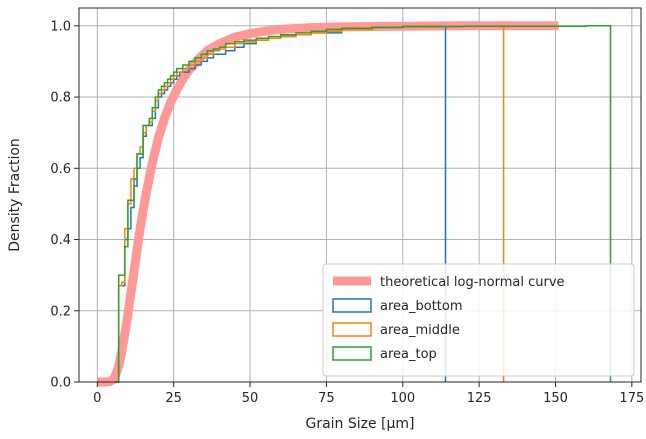 Image resolution: width=646 pixels, height=439 pixels. What do you see at coordinates (250, 398) in the screenshot?
I see `x-tick-label: 50` at bounding box center [250, 398].